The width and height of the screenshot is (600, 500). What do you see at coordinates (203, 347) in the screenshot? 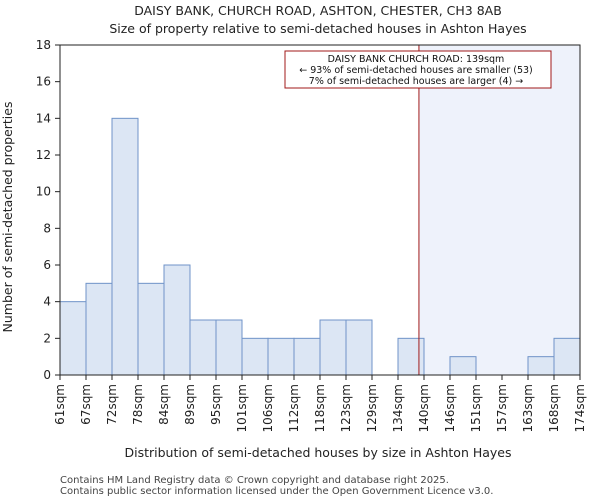
I see `bar-89sqm` at bounding box center [203, 347].